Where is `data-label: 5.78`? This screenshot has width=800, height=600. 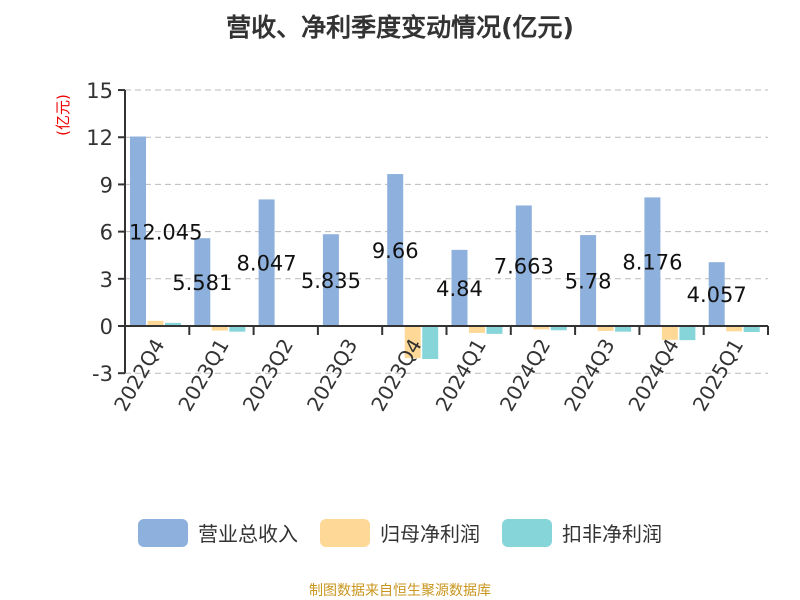
data-label: 5.78 is located at coordinates (588, 282).